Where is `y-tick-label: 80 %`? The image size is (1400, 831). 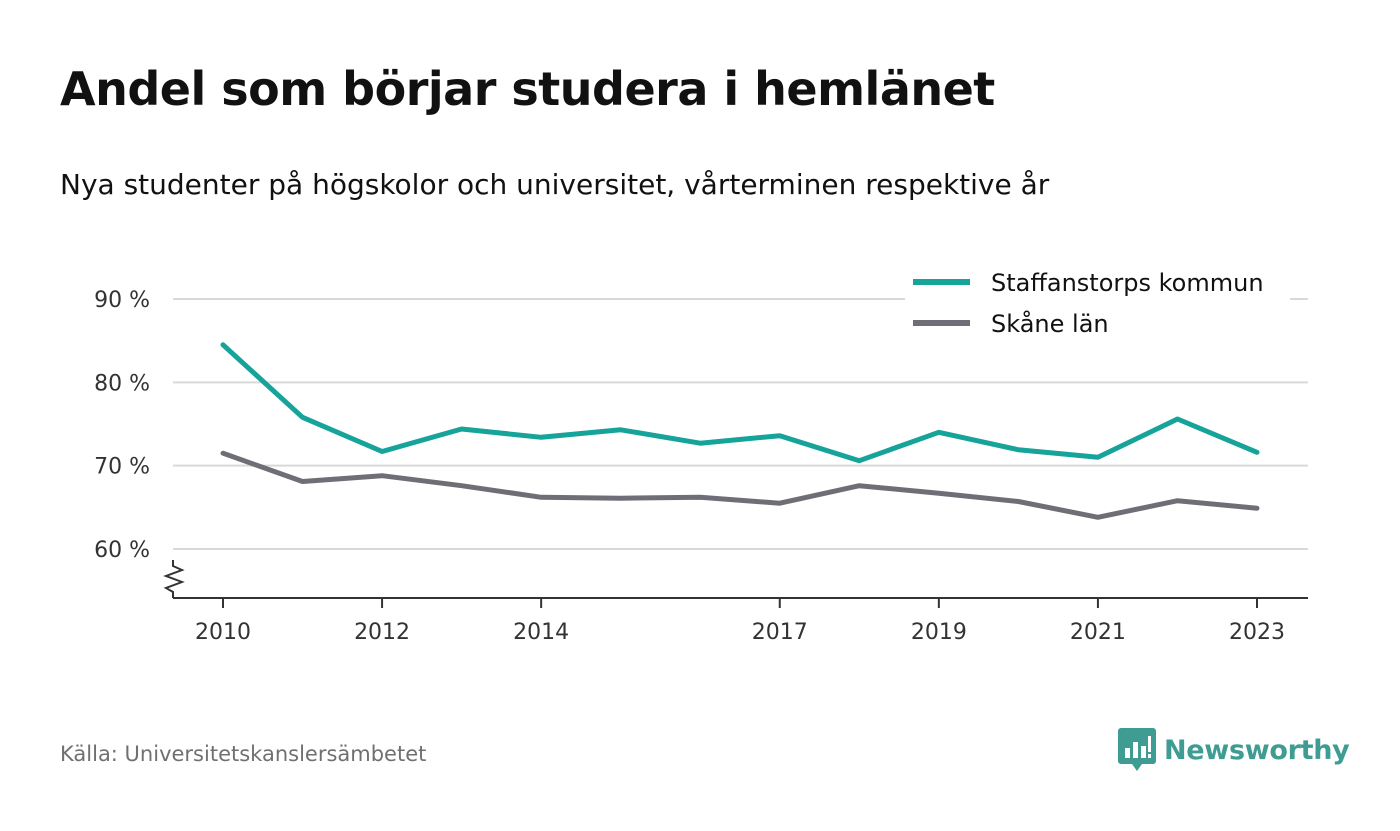 y-tick-label: 80 % is located at coordinates (122, 383).